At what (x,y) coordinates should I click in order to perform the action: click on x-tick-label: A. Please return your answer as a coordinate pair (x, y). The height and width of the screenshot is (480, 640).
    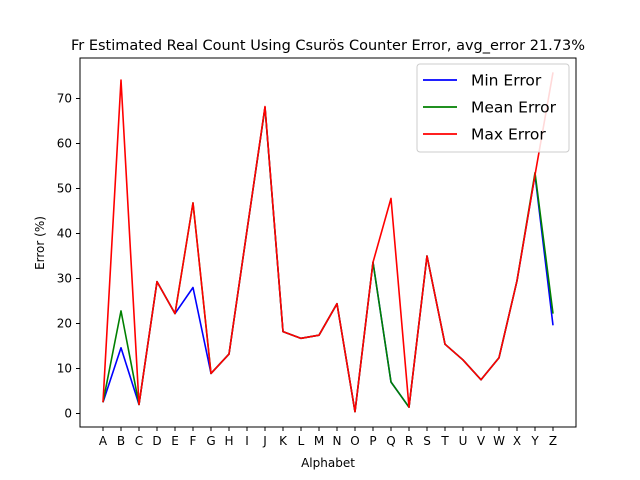
    Looking at the image, I should click on (103, 441).